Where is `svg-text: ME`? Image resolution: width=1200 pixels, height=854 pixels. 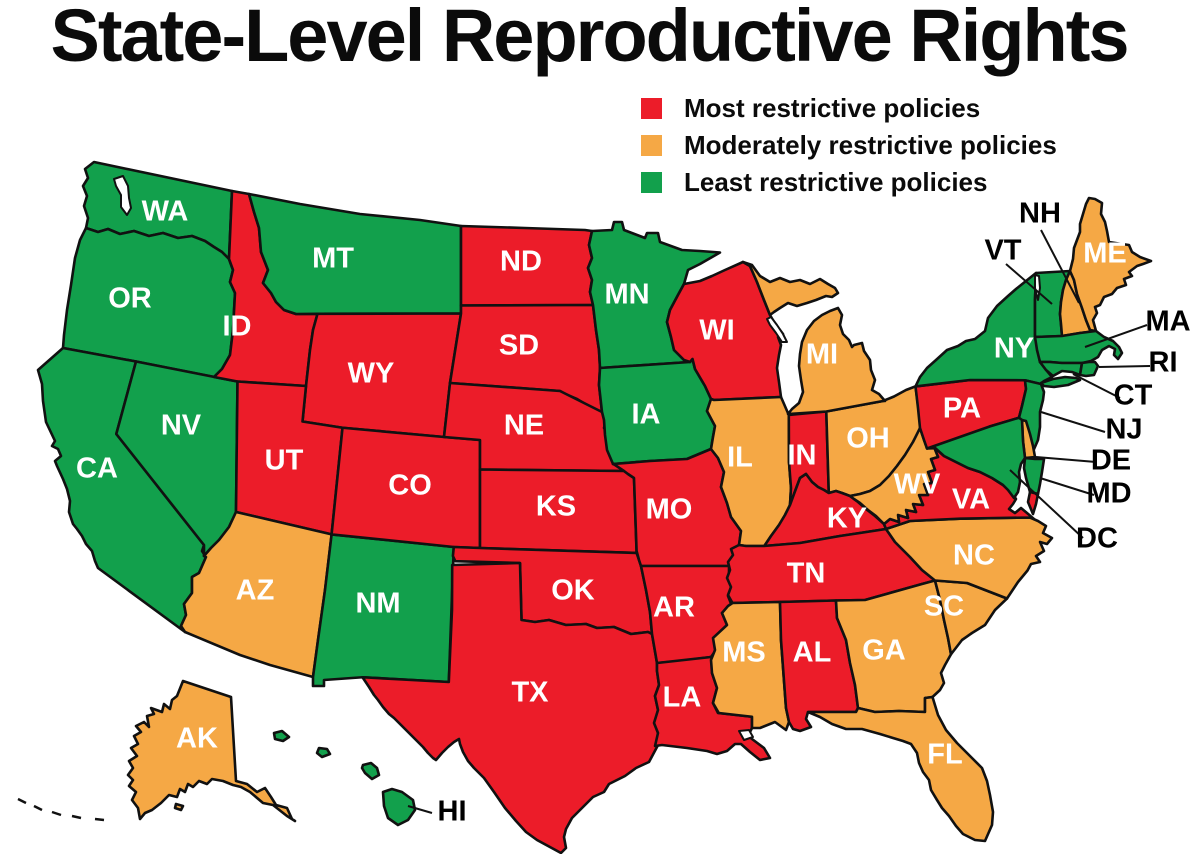
svg-text: ME is located at coordinates (1105, 254).